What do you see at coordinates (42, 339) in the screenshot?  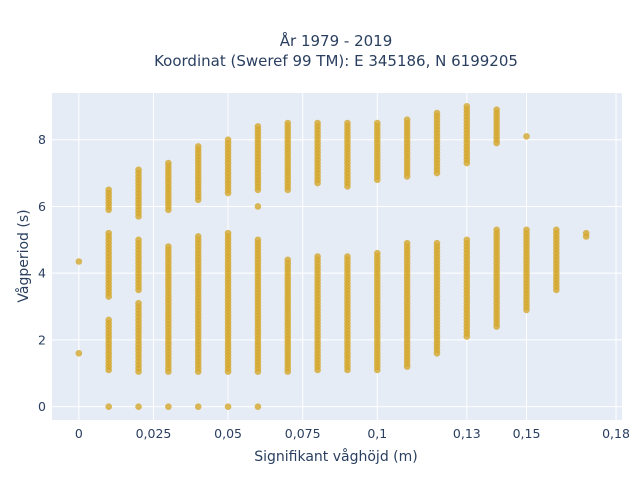 I see `y-tick-label: 2` at bounding box center [42, 339].